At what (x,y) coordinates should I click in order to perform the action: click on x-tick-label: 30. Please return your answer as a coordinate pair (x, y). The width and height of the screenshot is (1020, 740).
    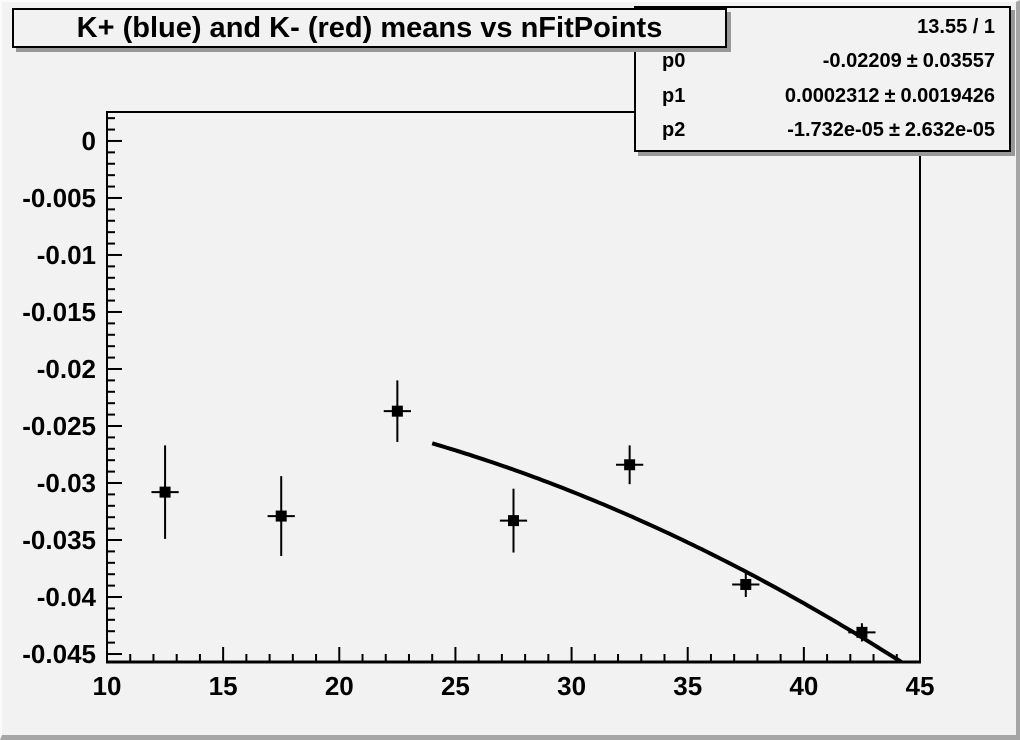
    Looking at the image, I should click on (571, 686).